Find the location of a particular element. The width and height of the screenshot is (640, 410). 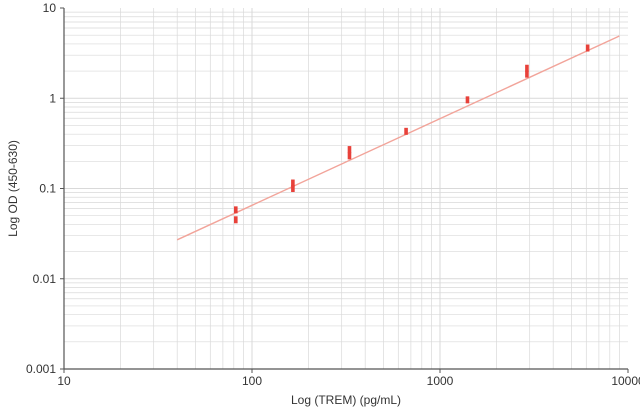

x-tick-label: 1000 is located at coordinates (440, 381).